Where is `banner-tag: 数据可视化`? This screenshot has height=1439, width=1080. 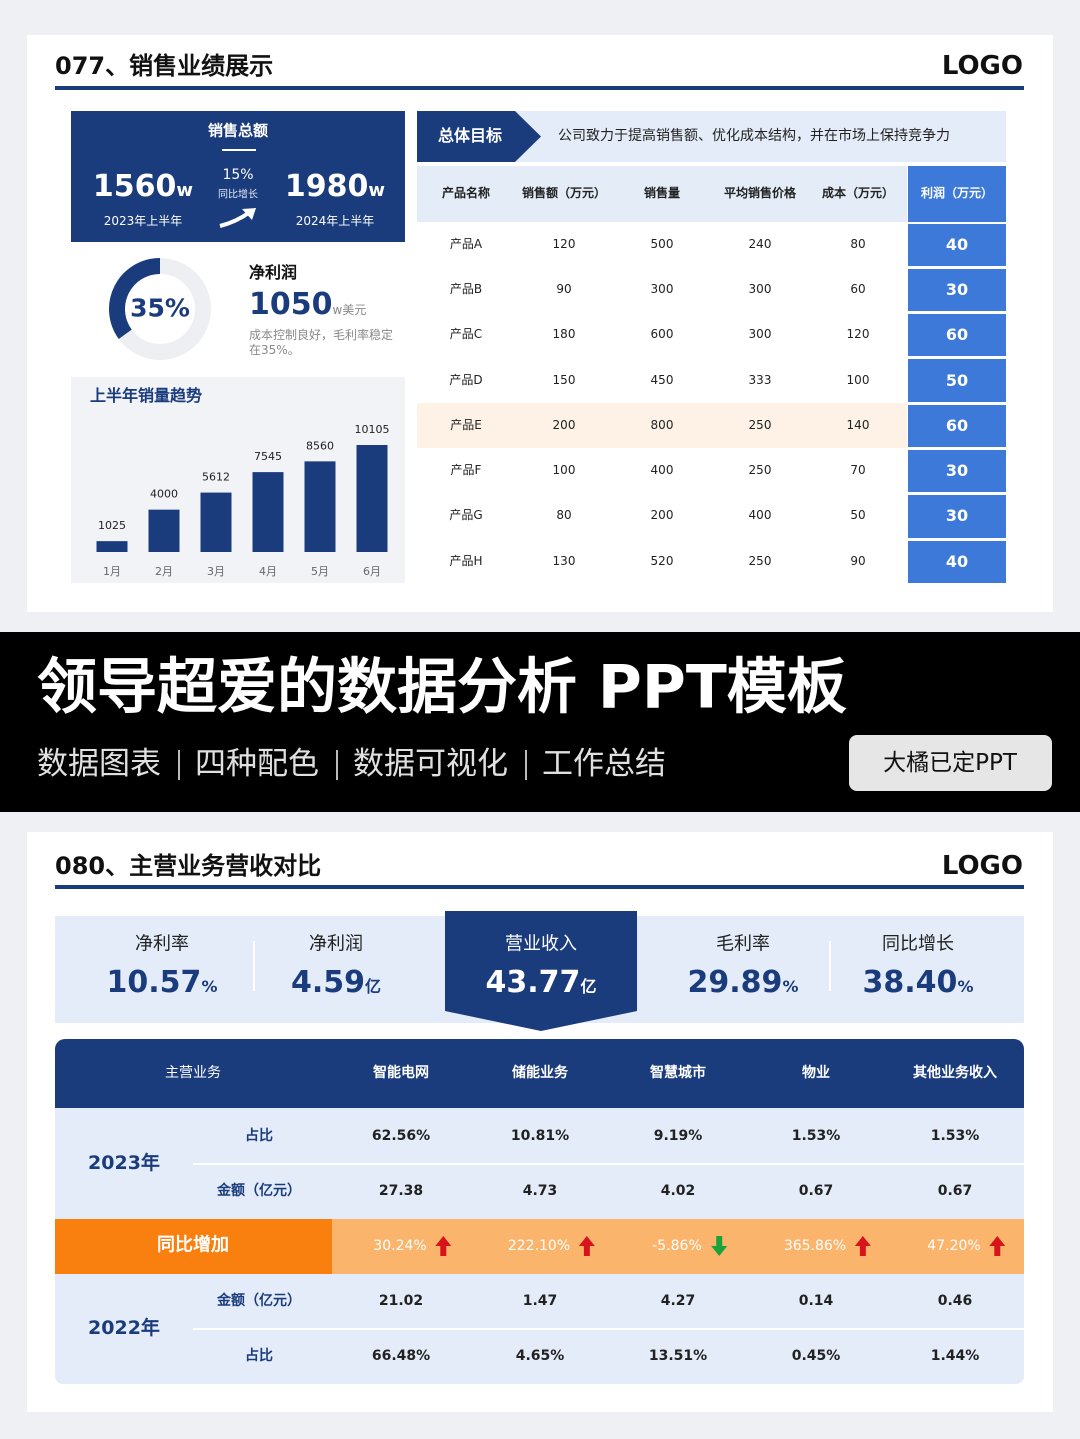 banner-tag: 数据可视化 is located at coordinates (430, 764).